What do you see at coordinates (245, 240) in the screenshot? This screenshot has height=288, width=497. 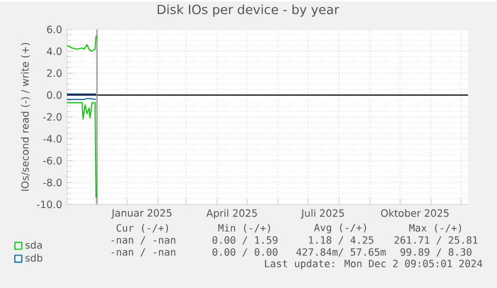 I see `text: 0.00 / 1.59` at bounding box center [245, 240].